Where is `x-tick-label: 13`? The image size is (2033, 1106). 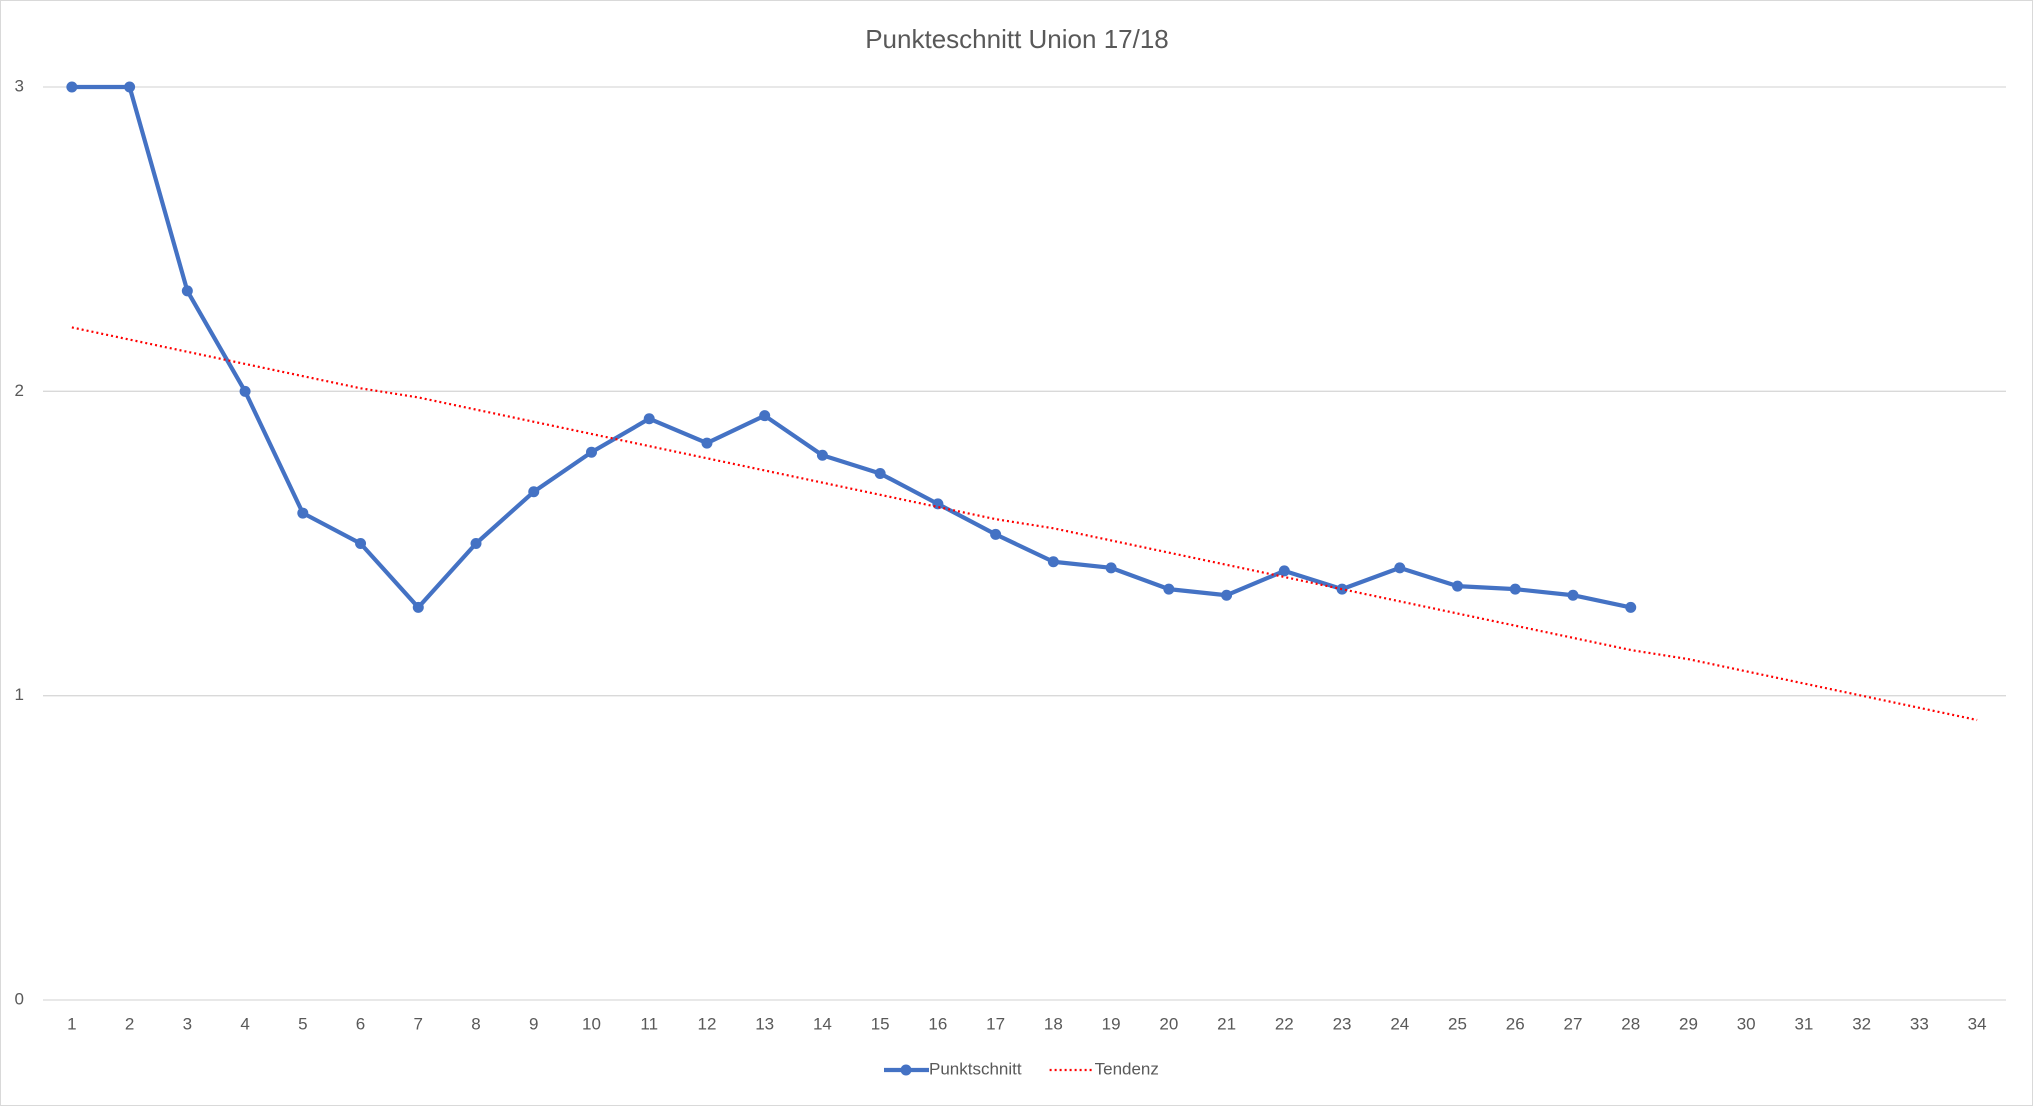 x-tick-label: 13 is located at coordinates (764, 1023).